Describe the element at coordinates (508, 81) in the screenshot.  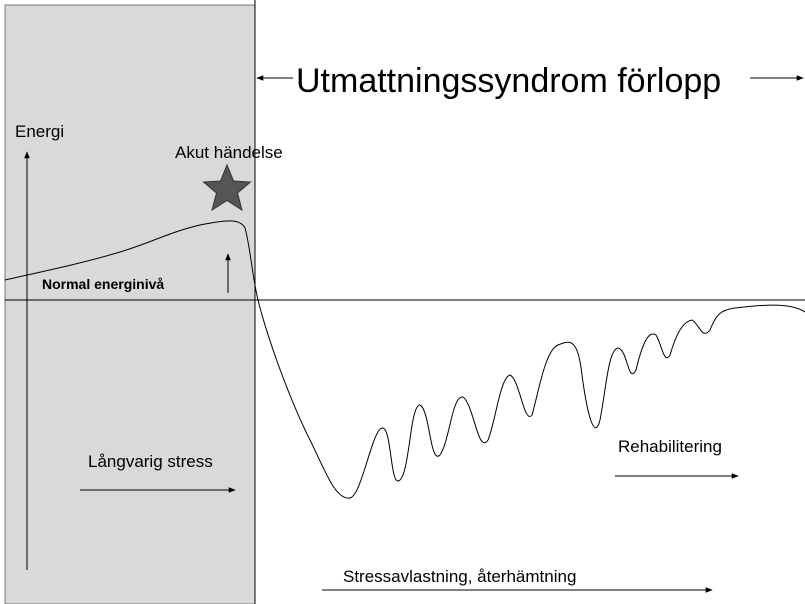
I see `title: Utmattningssyndrom förlopp` at that location.